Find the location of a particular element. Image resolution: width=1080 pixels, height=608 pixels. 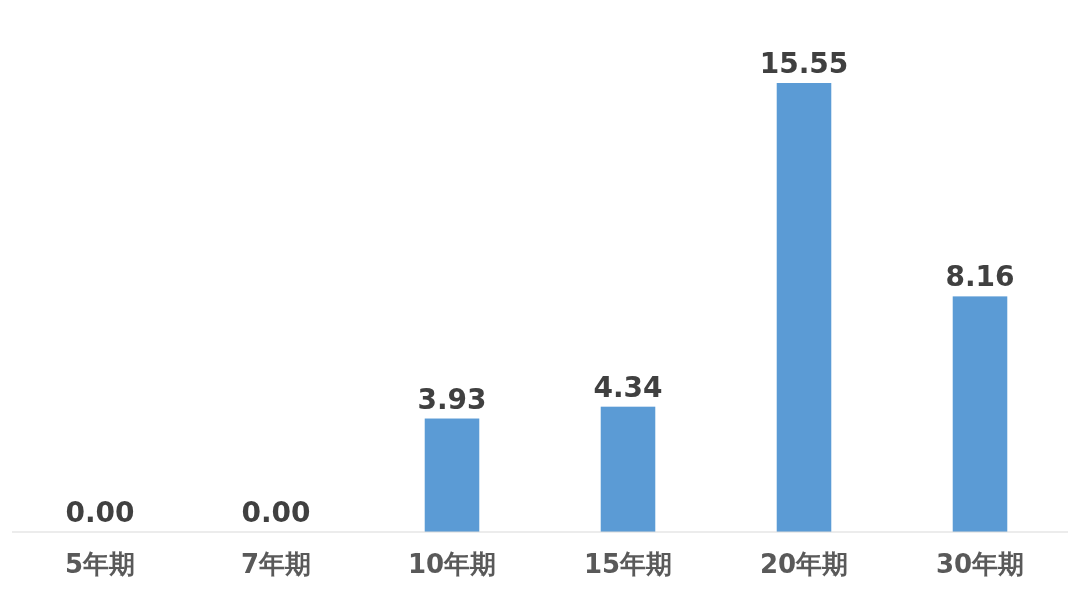

data-label: 15.55 is located at coordinates (804, 63).